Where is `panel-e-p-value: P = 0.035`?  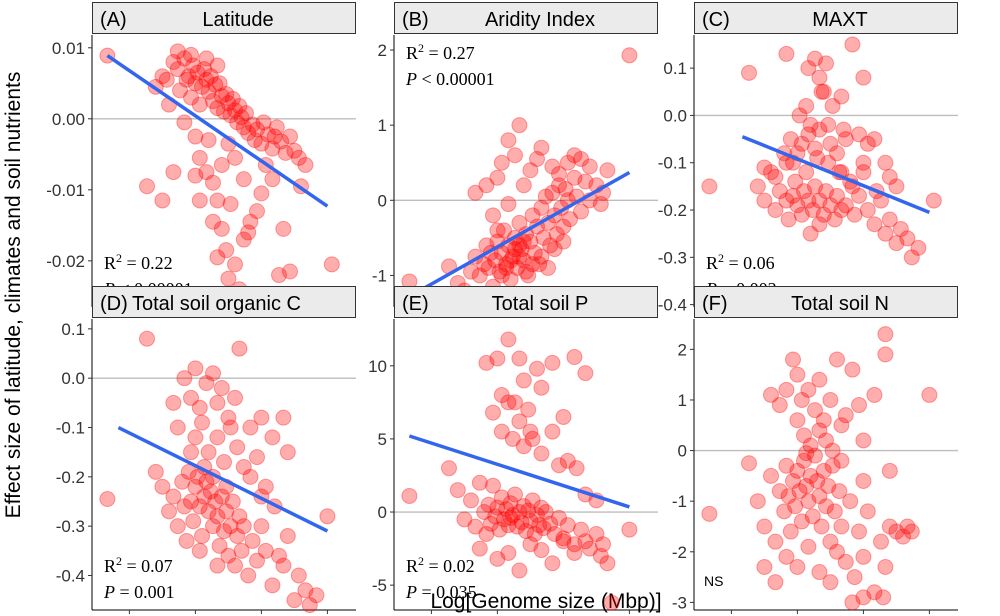 panel-e-p-value: P = 0.035 is located at coordinates (441, 592).